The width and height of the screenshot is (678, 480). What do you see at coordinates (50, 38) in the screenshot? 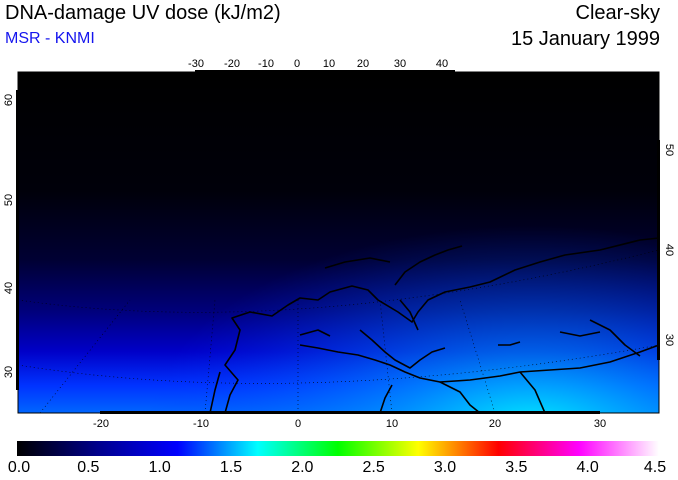
I see `data-source: MSR - KNMI` at bounding box center [50, 38].